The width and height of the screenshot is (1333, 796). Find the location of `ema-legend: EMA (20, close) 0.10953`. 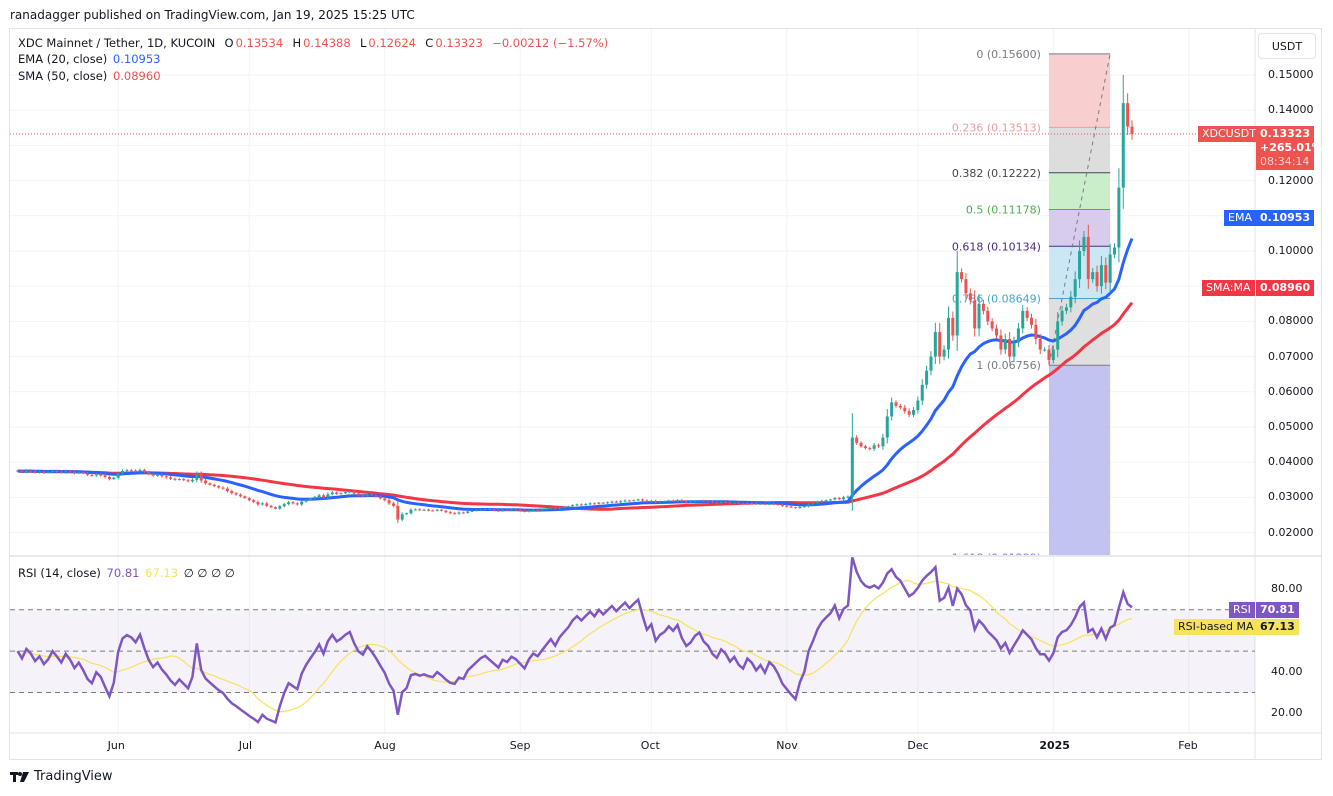

ema-legend: EMA (20, close) 0.10953 is located at coordinates (90, 59).